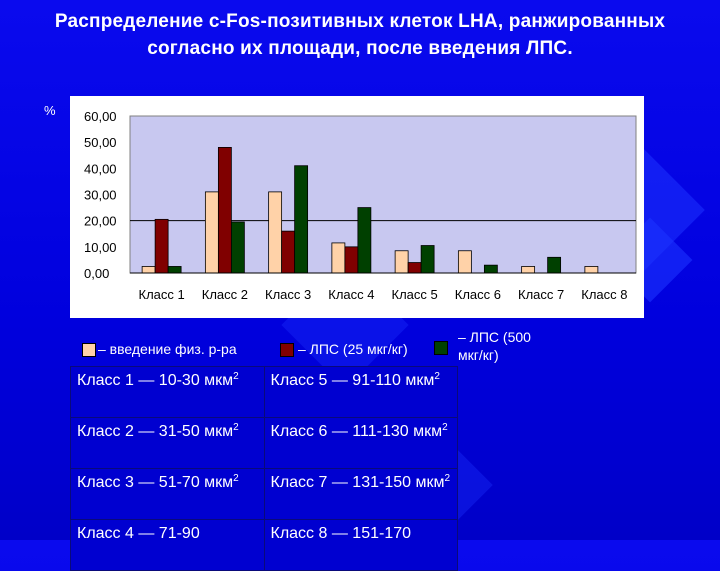 The width and height of the screenshot is (720, 571). I want to click on y-tick-label: 20,00, so click(100, 221).